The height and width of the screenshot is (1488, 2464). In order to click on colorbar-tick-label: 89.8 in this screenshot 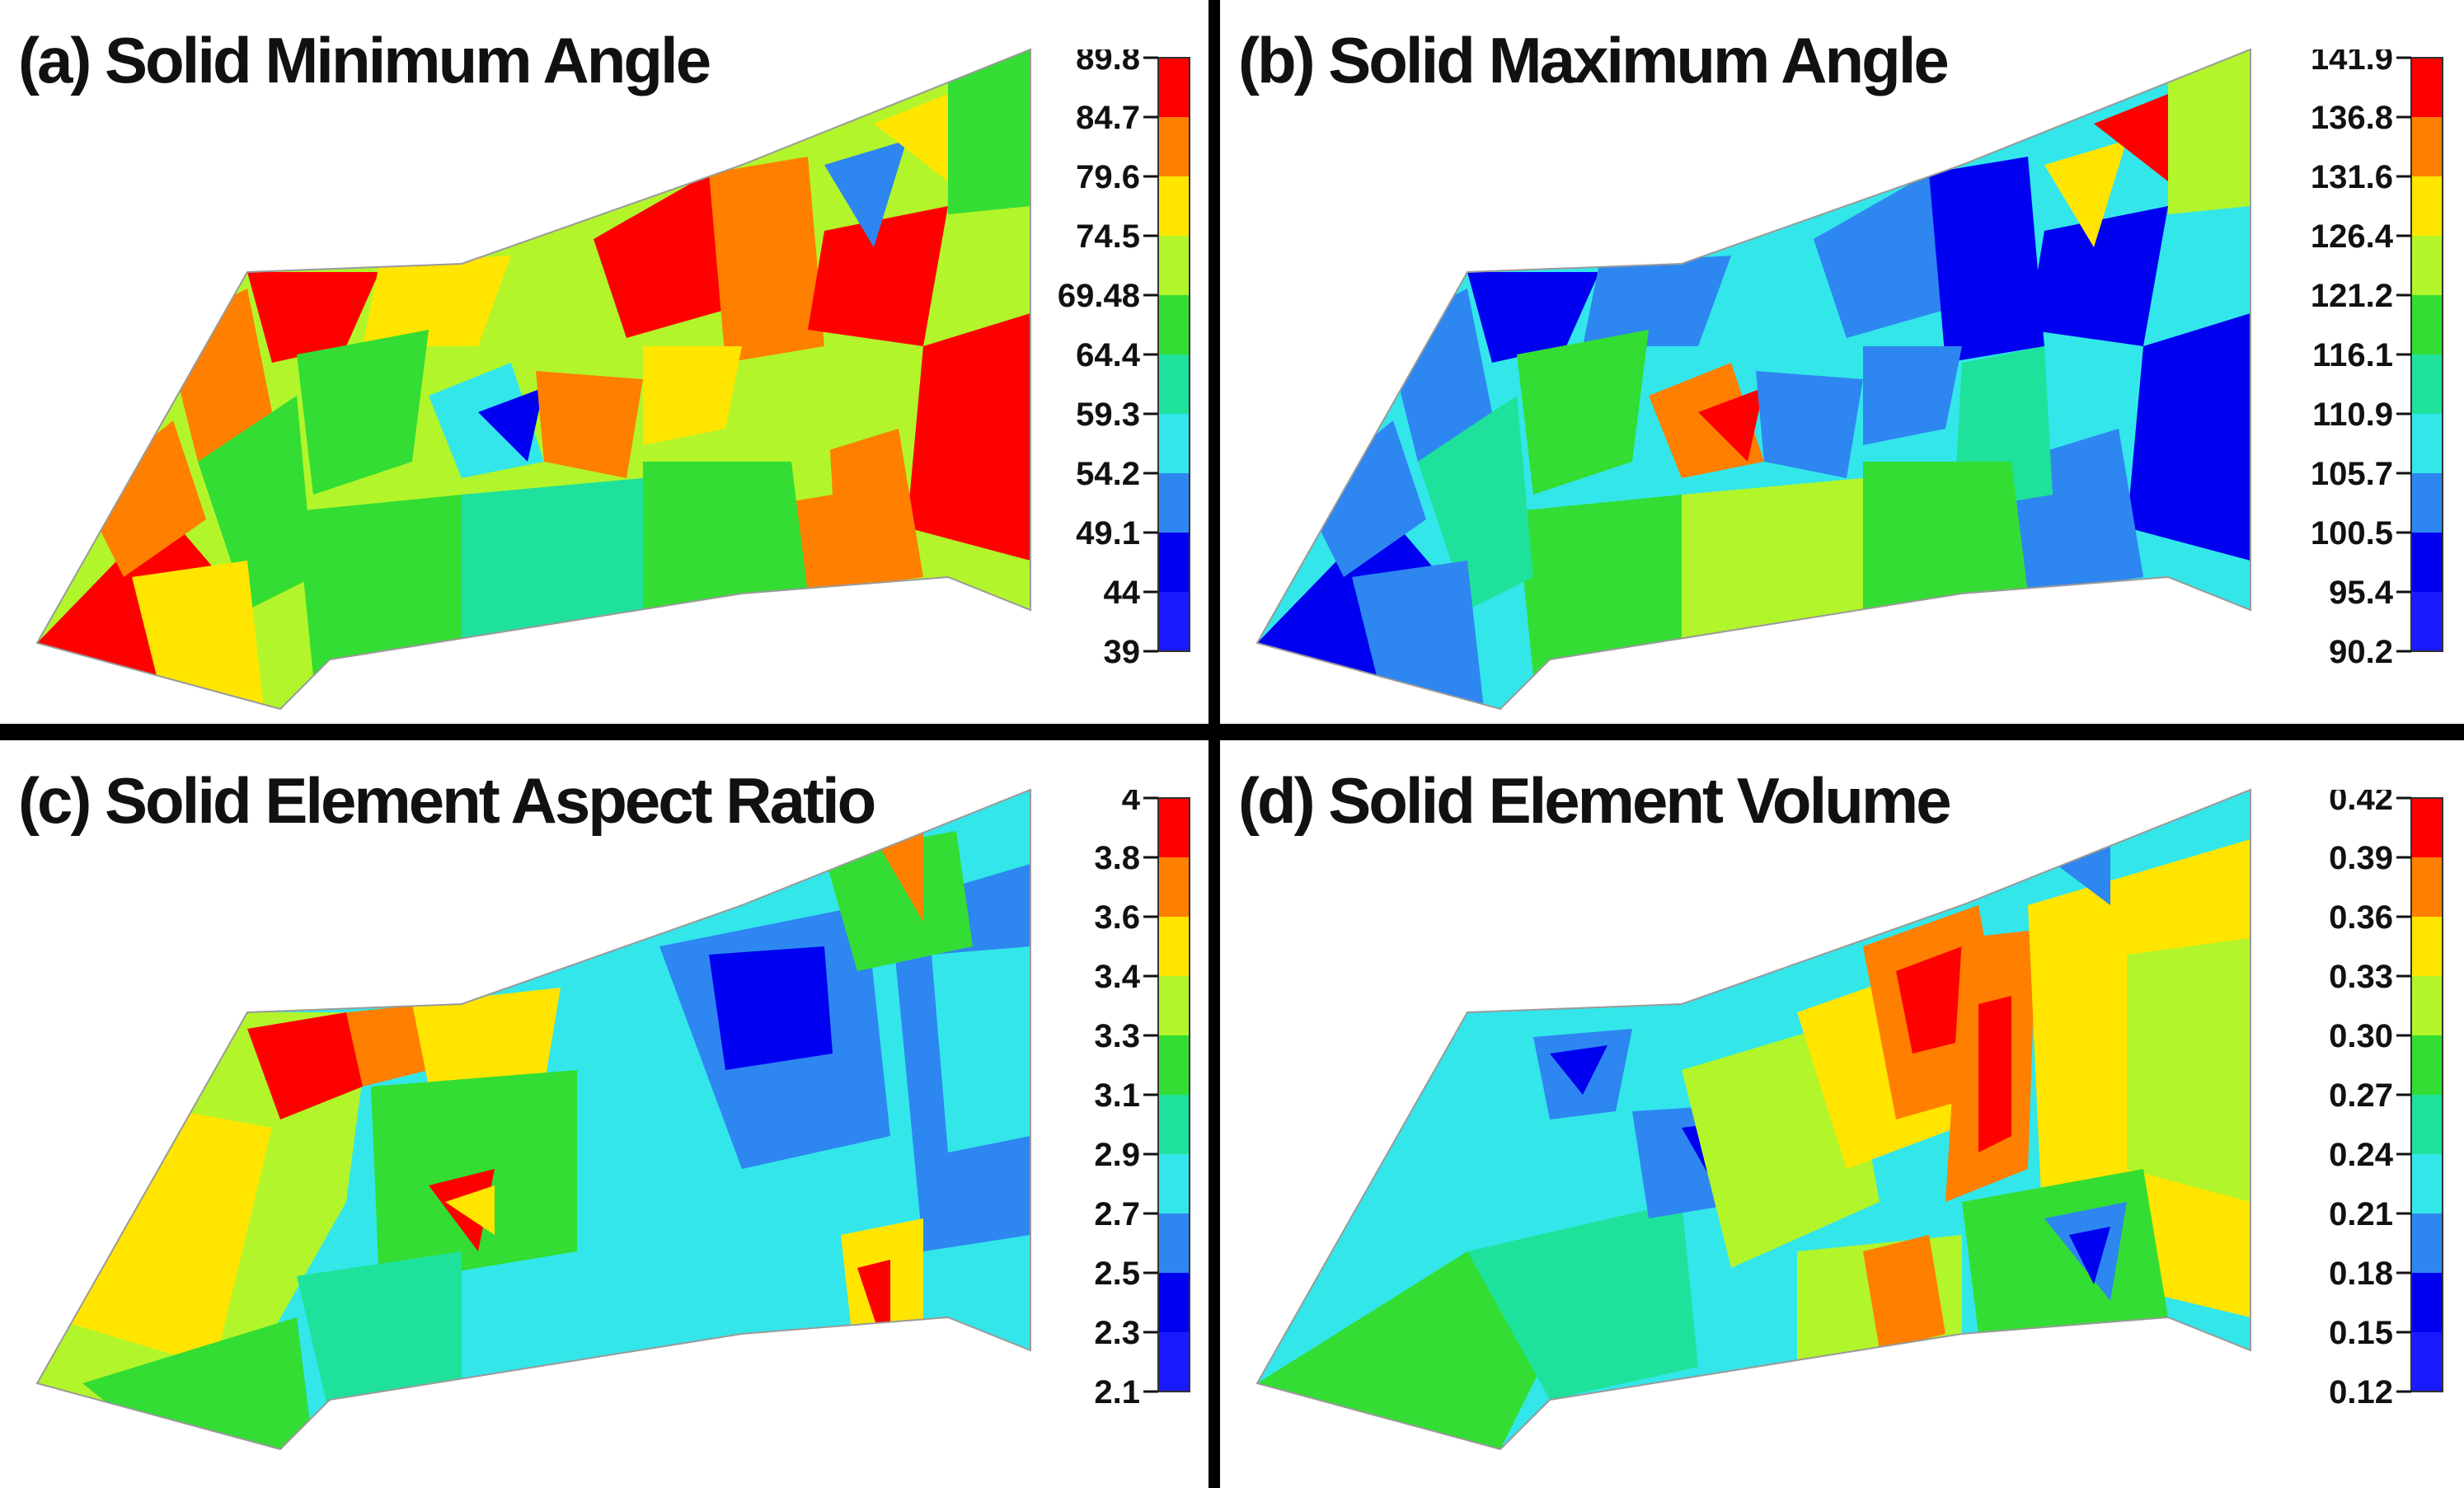, I will do `click(1108, 63)`.